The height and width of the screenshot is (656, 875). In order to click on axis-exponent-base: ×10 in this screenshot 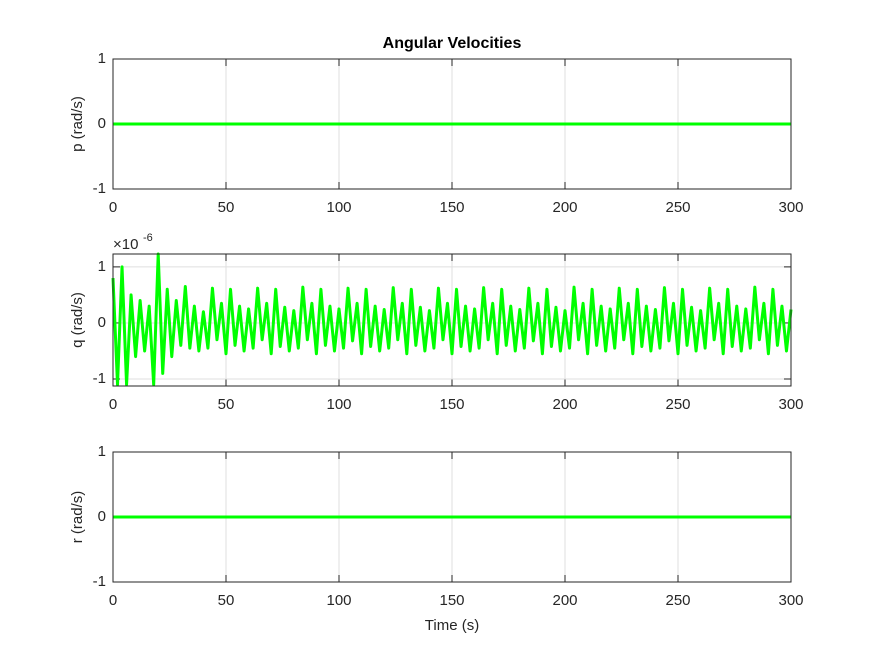, I will do `click(125, 244)`.